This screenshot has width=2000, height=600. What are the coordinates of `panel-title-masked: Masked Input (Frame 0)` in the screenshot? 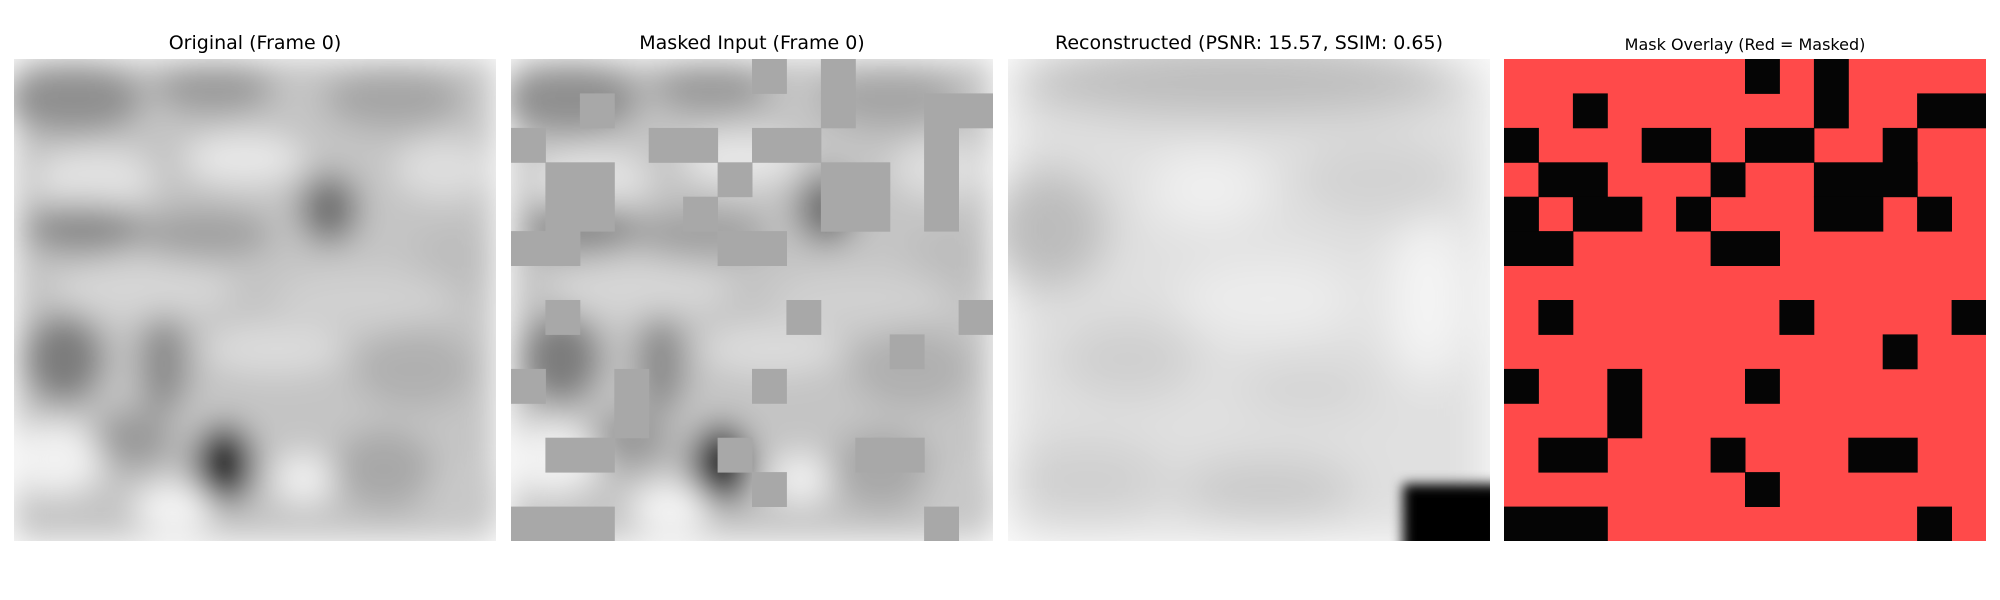 It's located at (752, 43).